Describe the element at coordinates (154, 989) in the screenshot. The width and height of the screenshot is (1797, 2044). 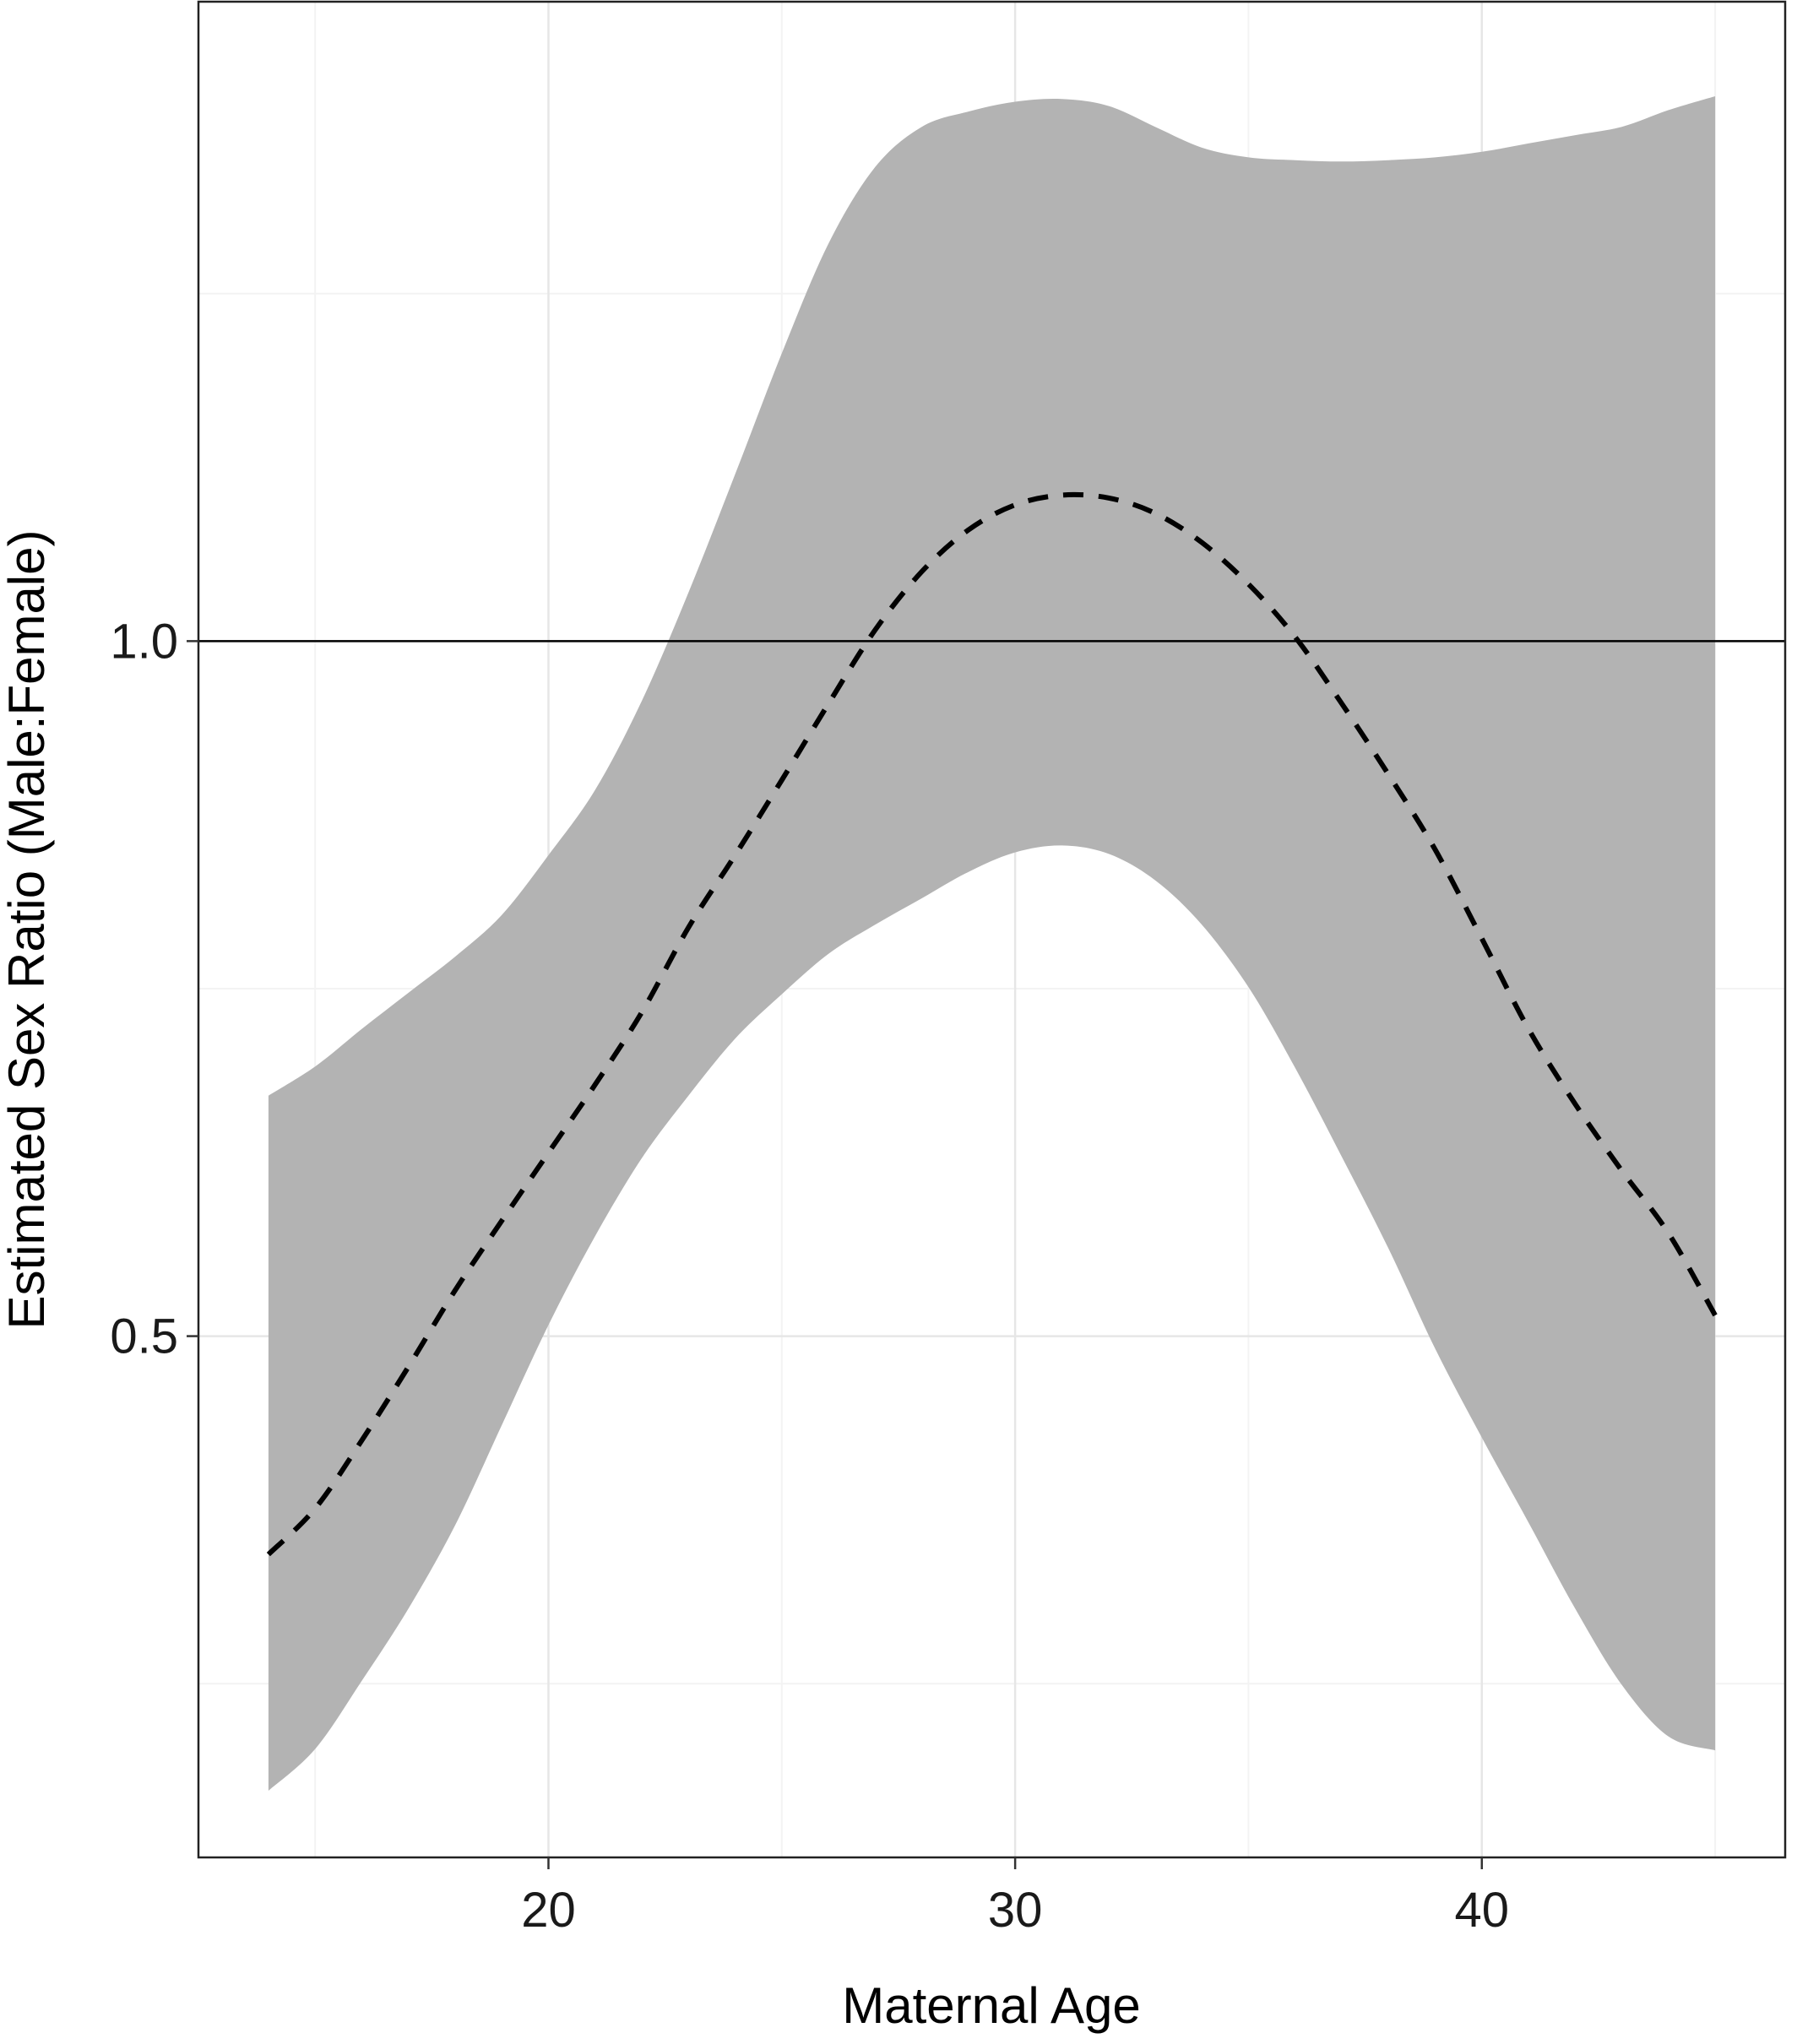
I see `y-axis-ticks: 0.5 1.0` at that location.